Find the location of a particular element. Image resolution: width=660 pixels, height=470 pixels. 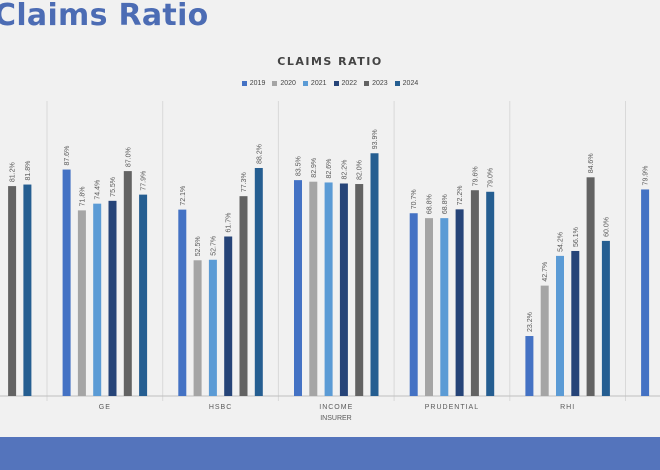

bar-prudential-2021 is located at coordinates (444, 307).